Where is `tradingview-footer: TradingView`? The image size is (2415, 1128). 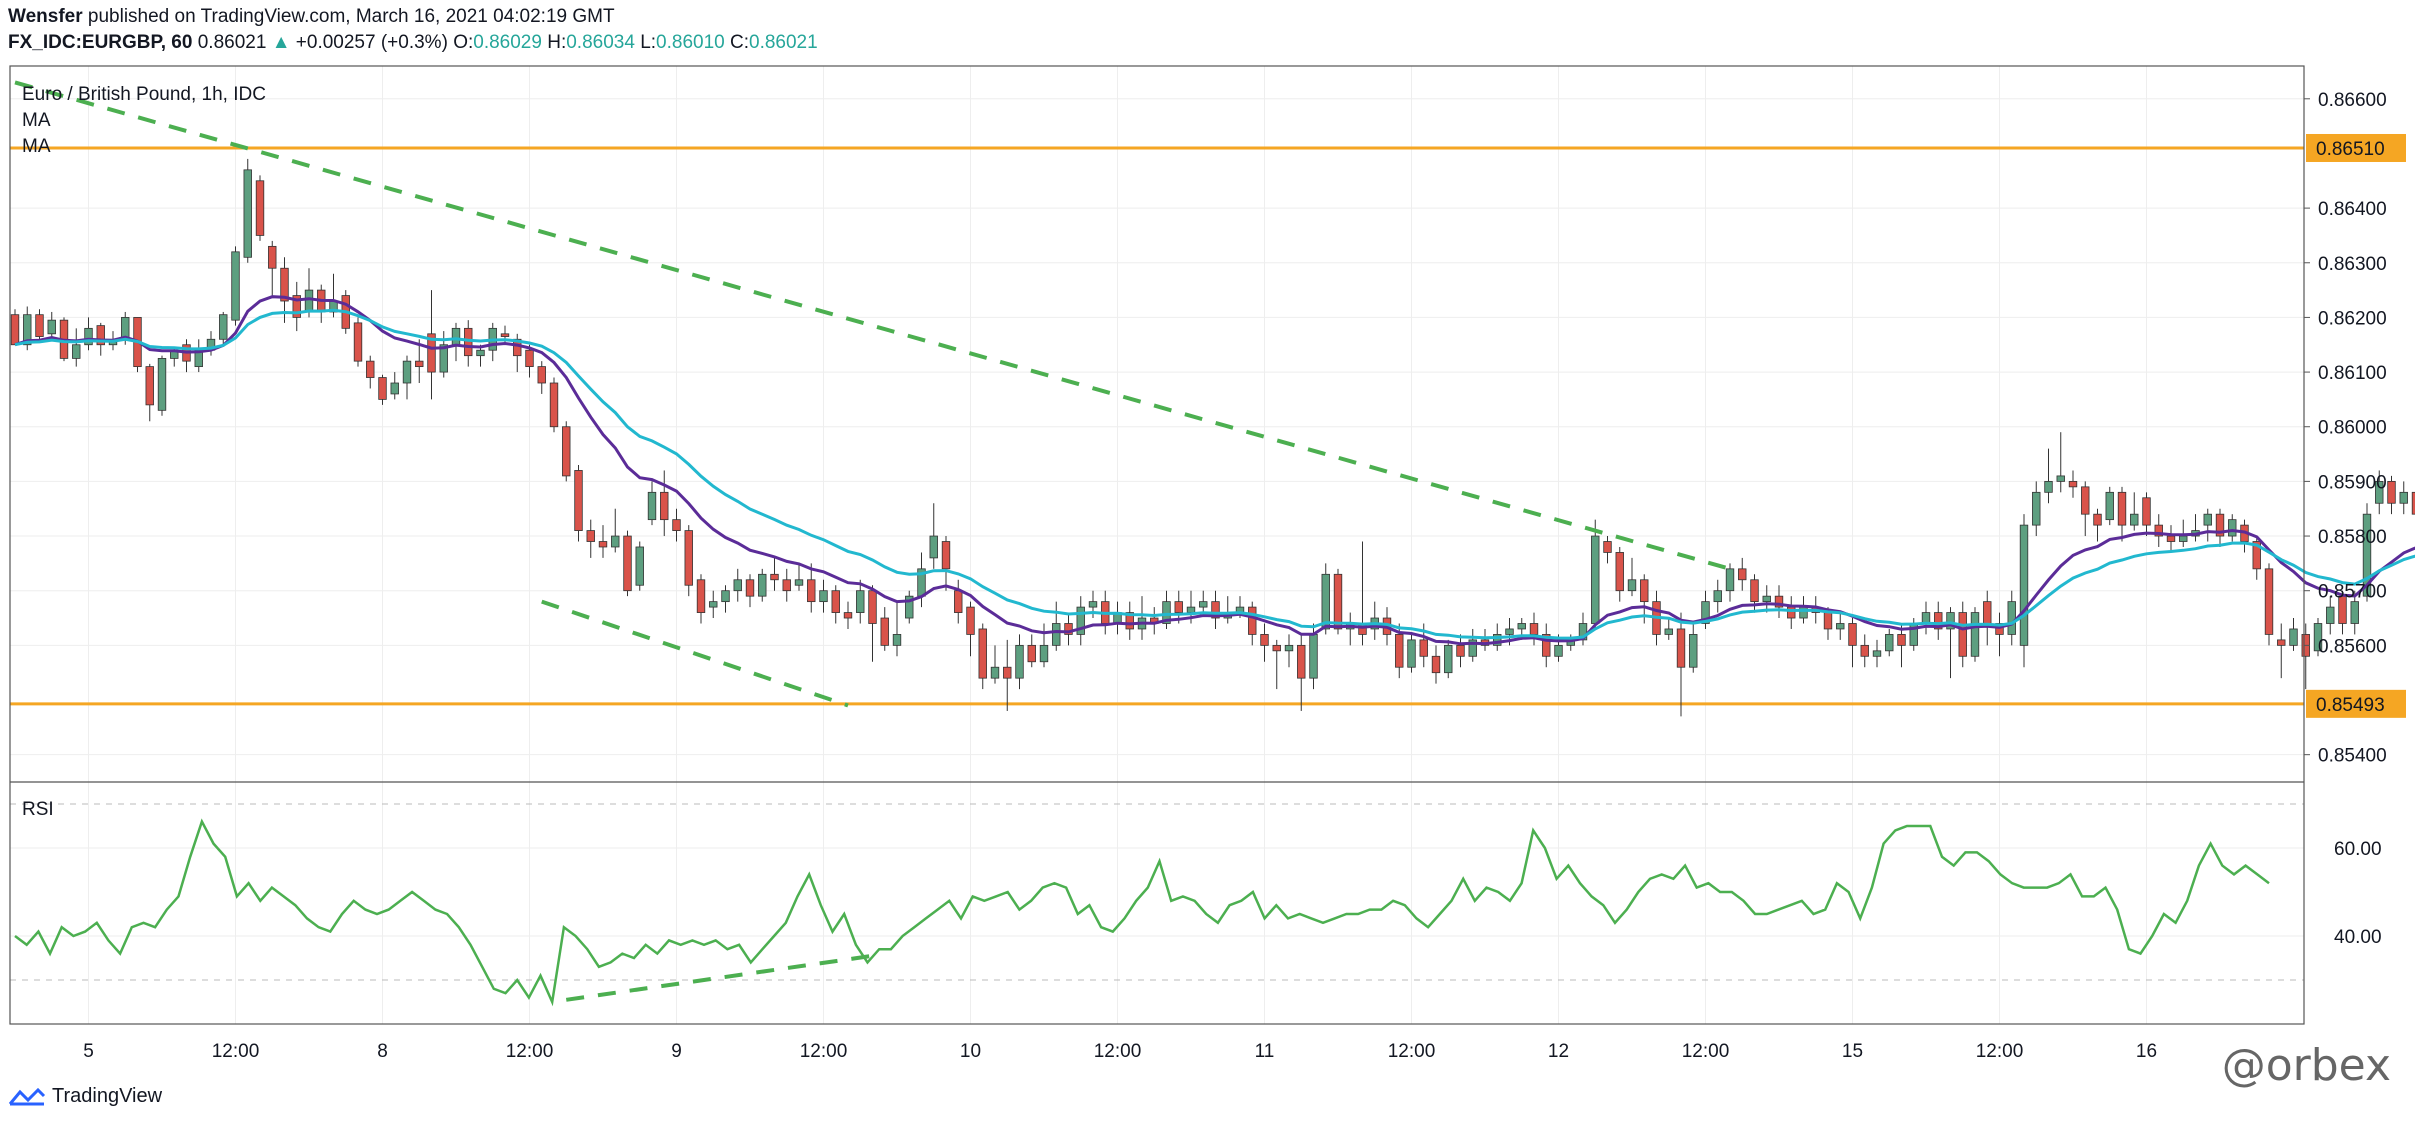
tradingview-footer: TradingView is located at coordinates (85, 1096).